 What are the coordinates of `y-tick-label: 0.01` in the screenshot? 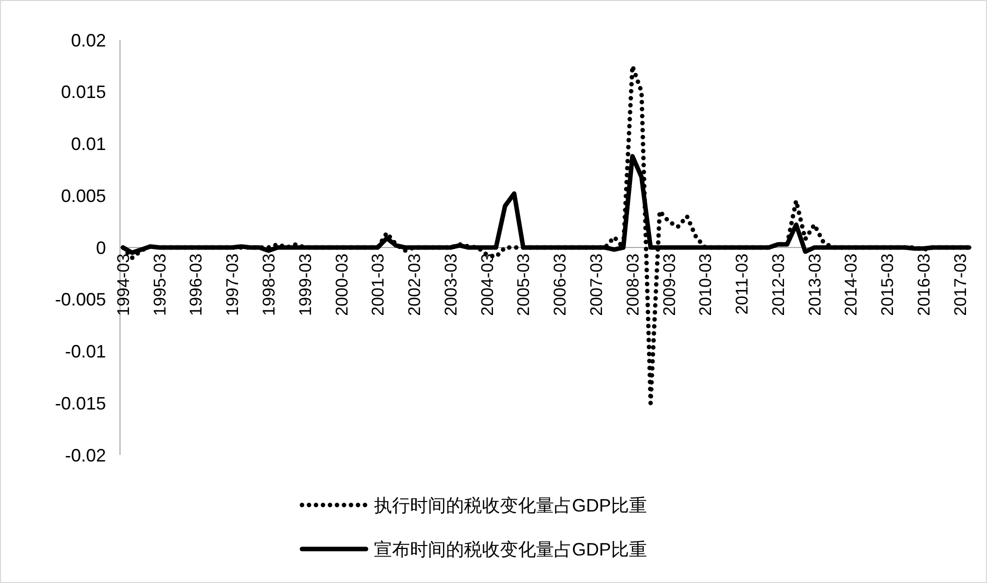 It's located at (88, 144).